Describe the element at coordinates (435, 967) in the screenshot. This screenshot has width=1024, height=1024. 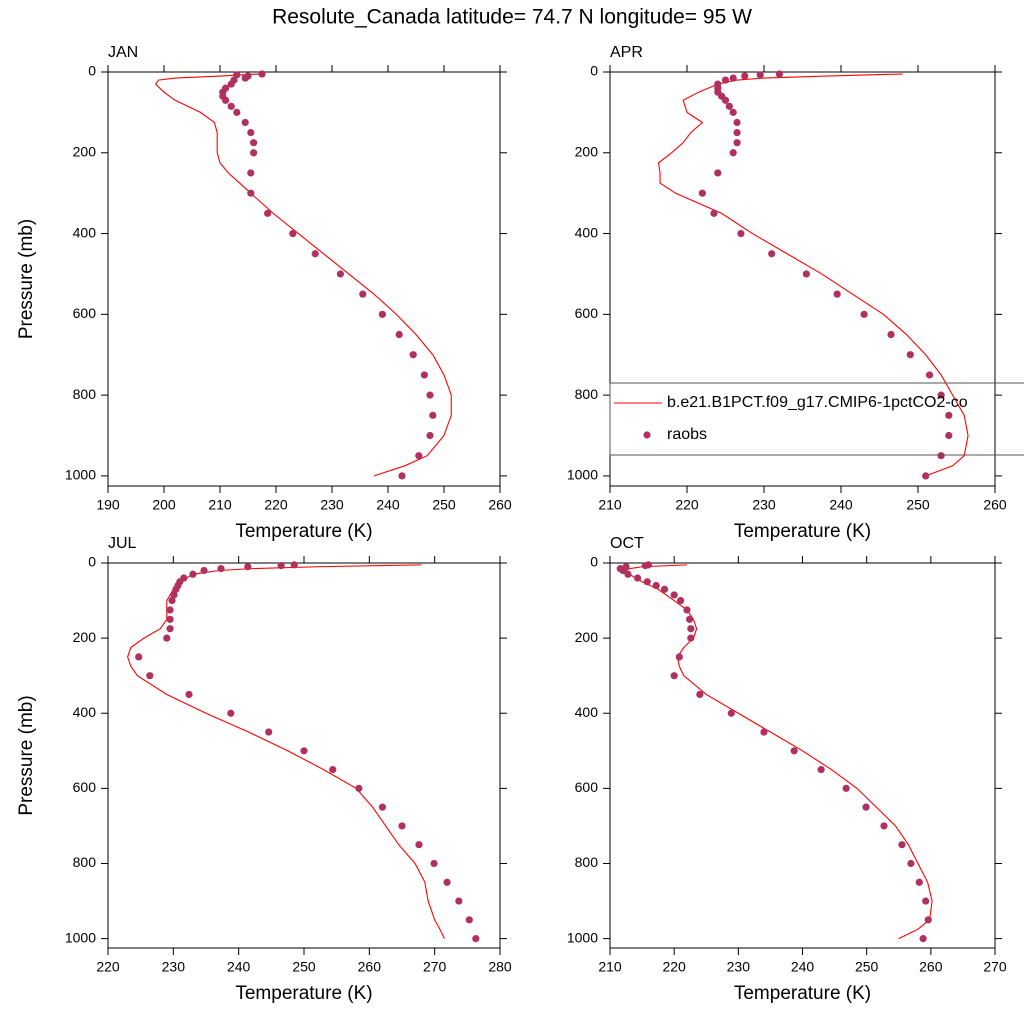
I see `x-tick-label: 270` at that location.